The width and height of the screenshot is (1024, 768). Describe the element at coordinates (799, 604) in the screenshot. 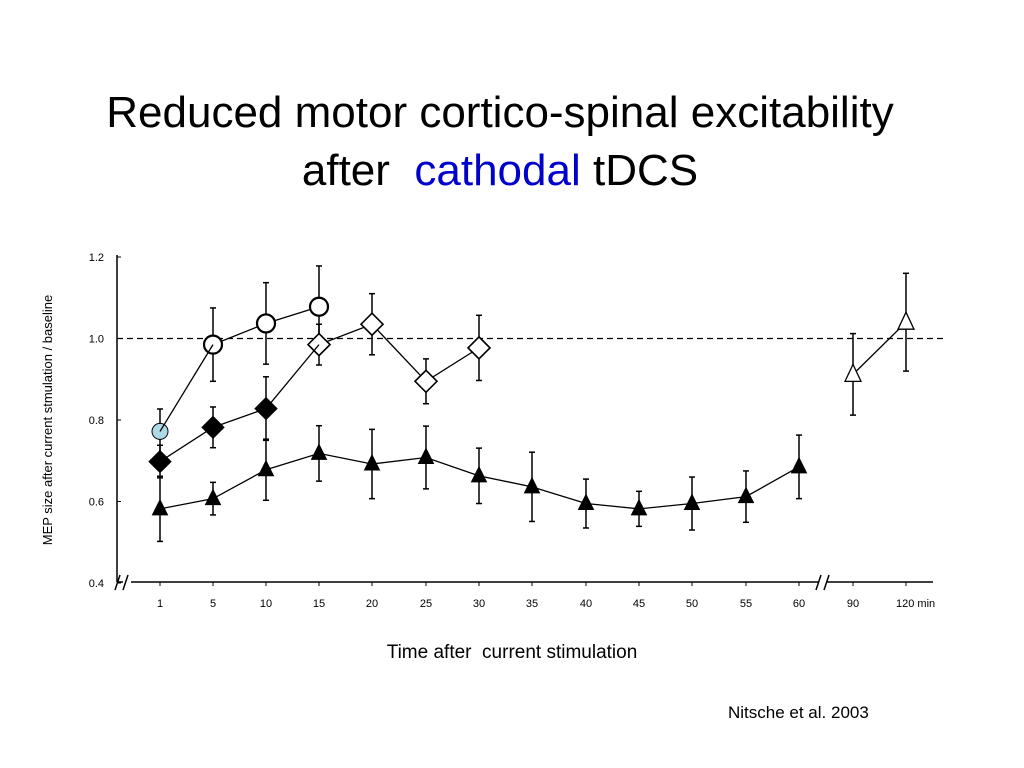

I see `x-tick-label: 60` at that location.